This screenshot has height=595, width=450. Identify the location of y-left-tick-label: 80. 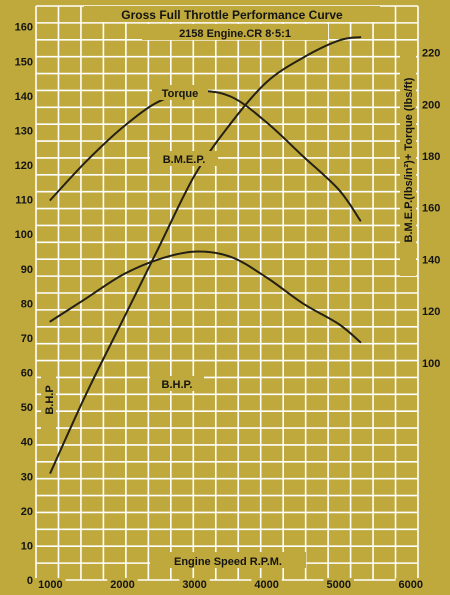
(27, 304).